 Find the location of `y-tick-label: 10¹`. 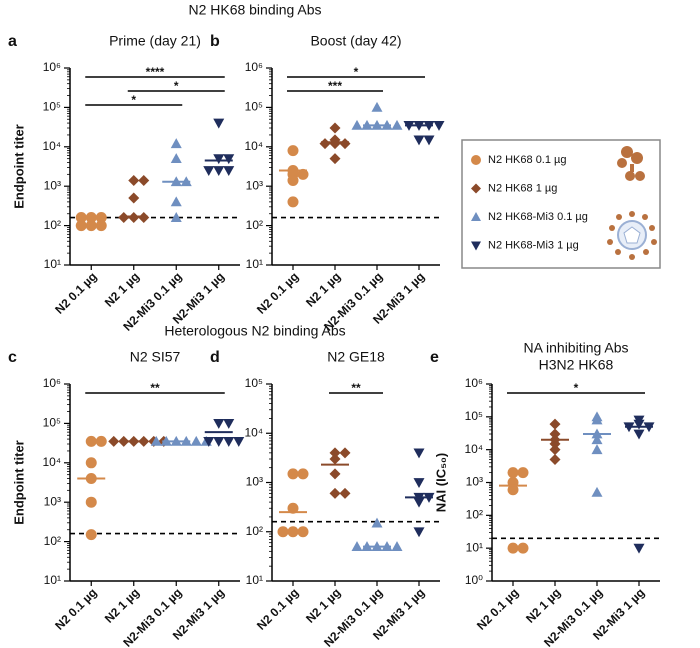

y-tick-label: 10¹ is located at coordinates (52, 580).